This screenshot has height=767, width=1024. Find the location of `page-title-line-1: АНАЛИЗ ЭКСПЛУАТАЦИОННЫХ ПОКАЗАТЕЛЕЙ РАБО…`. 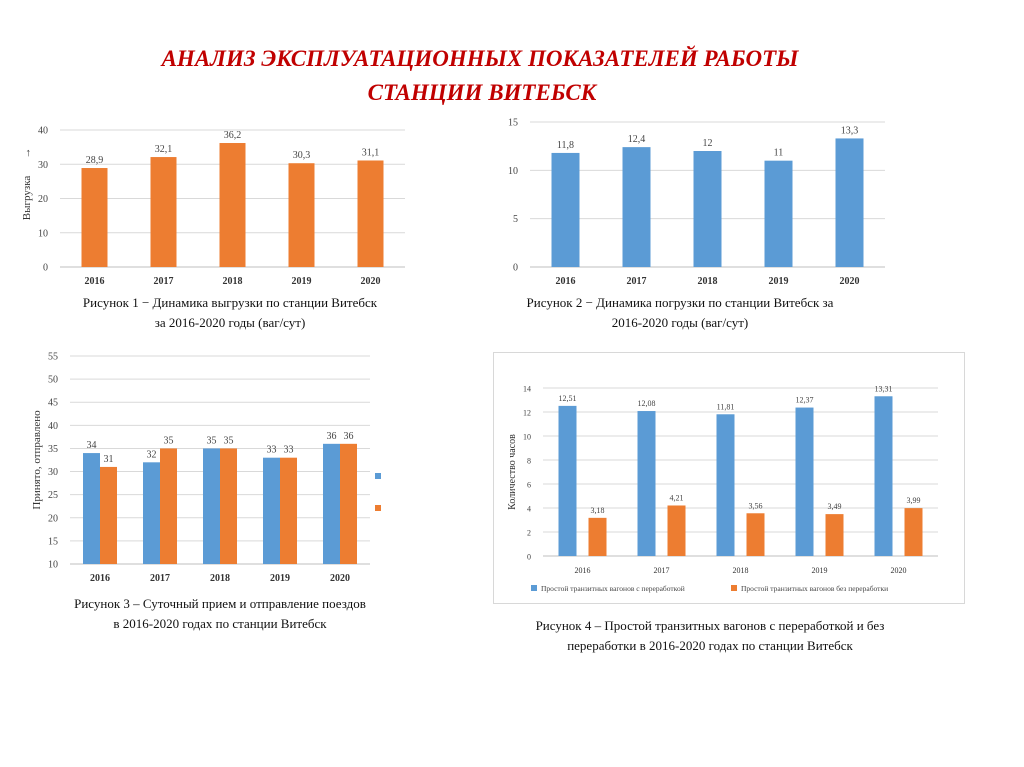

page-title-line-1: АНАЛИЗ ЭКСПЛУАТАЦИОННЫХ ПОКАЗАТЕЛЕЙ РАБО… is located at coordinates (480, 58).